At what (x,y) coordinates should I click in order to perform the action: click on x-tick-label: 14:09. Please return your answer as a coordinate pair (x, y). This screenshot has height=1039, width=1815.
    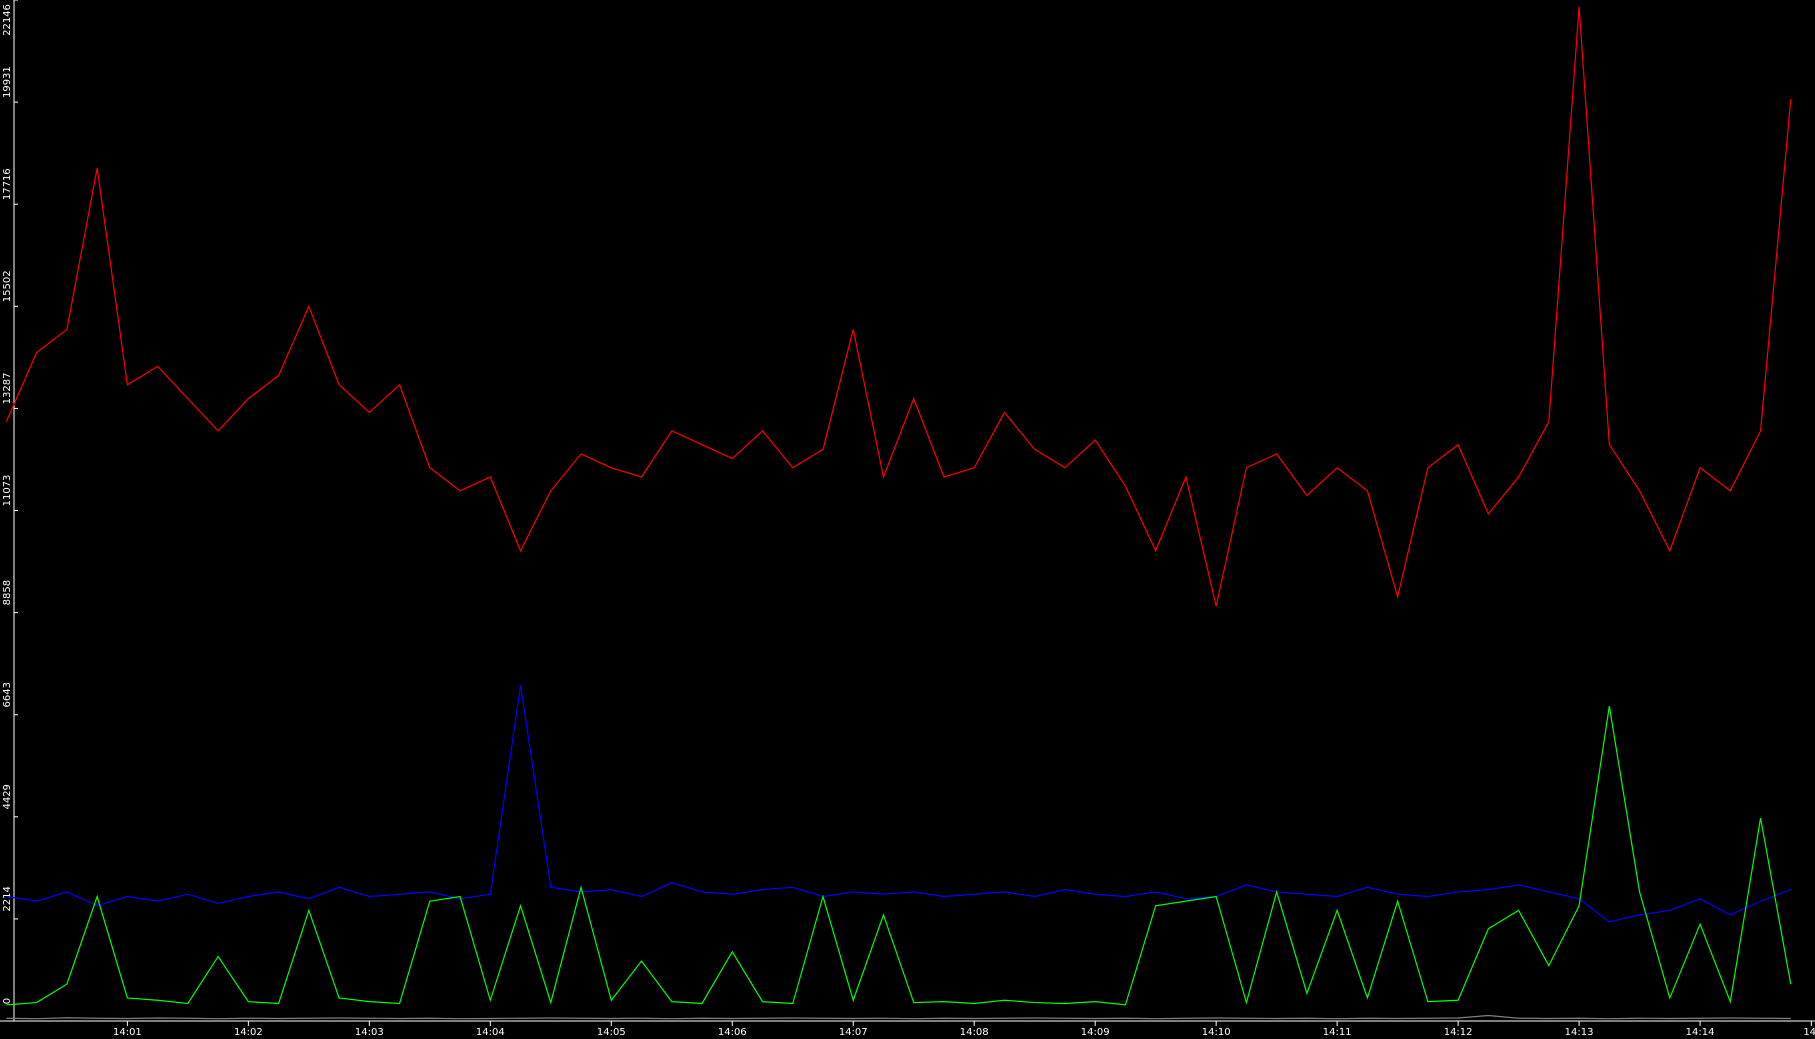
    Looking at the image, I should click on (1095, 1032).